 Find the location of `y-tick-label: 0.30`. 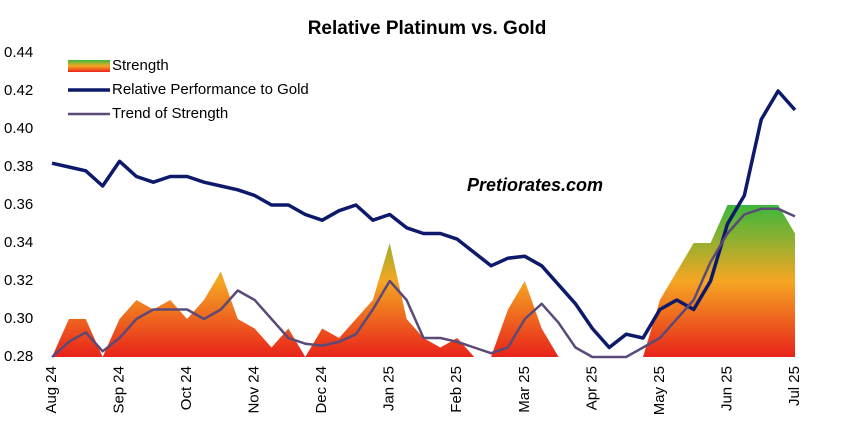

y-tick-label: 0.30 is located at coordinates (18, 318).